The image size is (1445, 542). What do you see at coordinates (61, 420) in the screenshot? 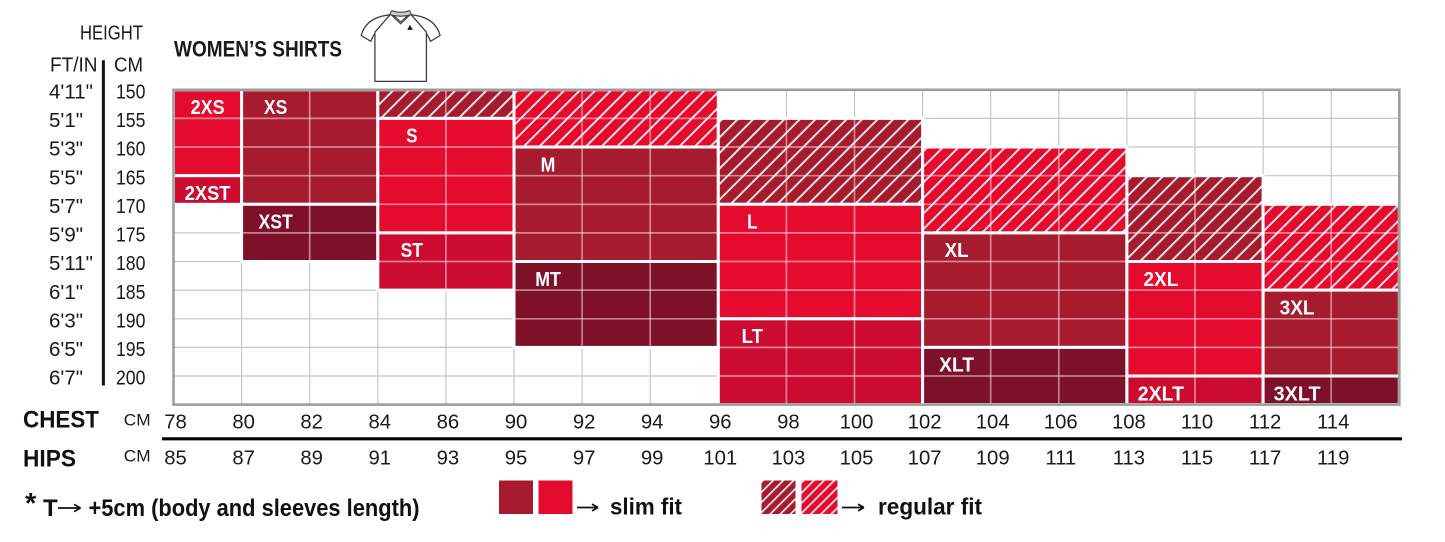
I see `svg-text: CHEST` at bounding box center [61, 420].